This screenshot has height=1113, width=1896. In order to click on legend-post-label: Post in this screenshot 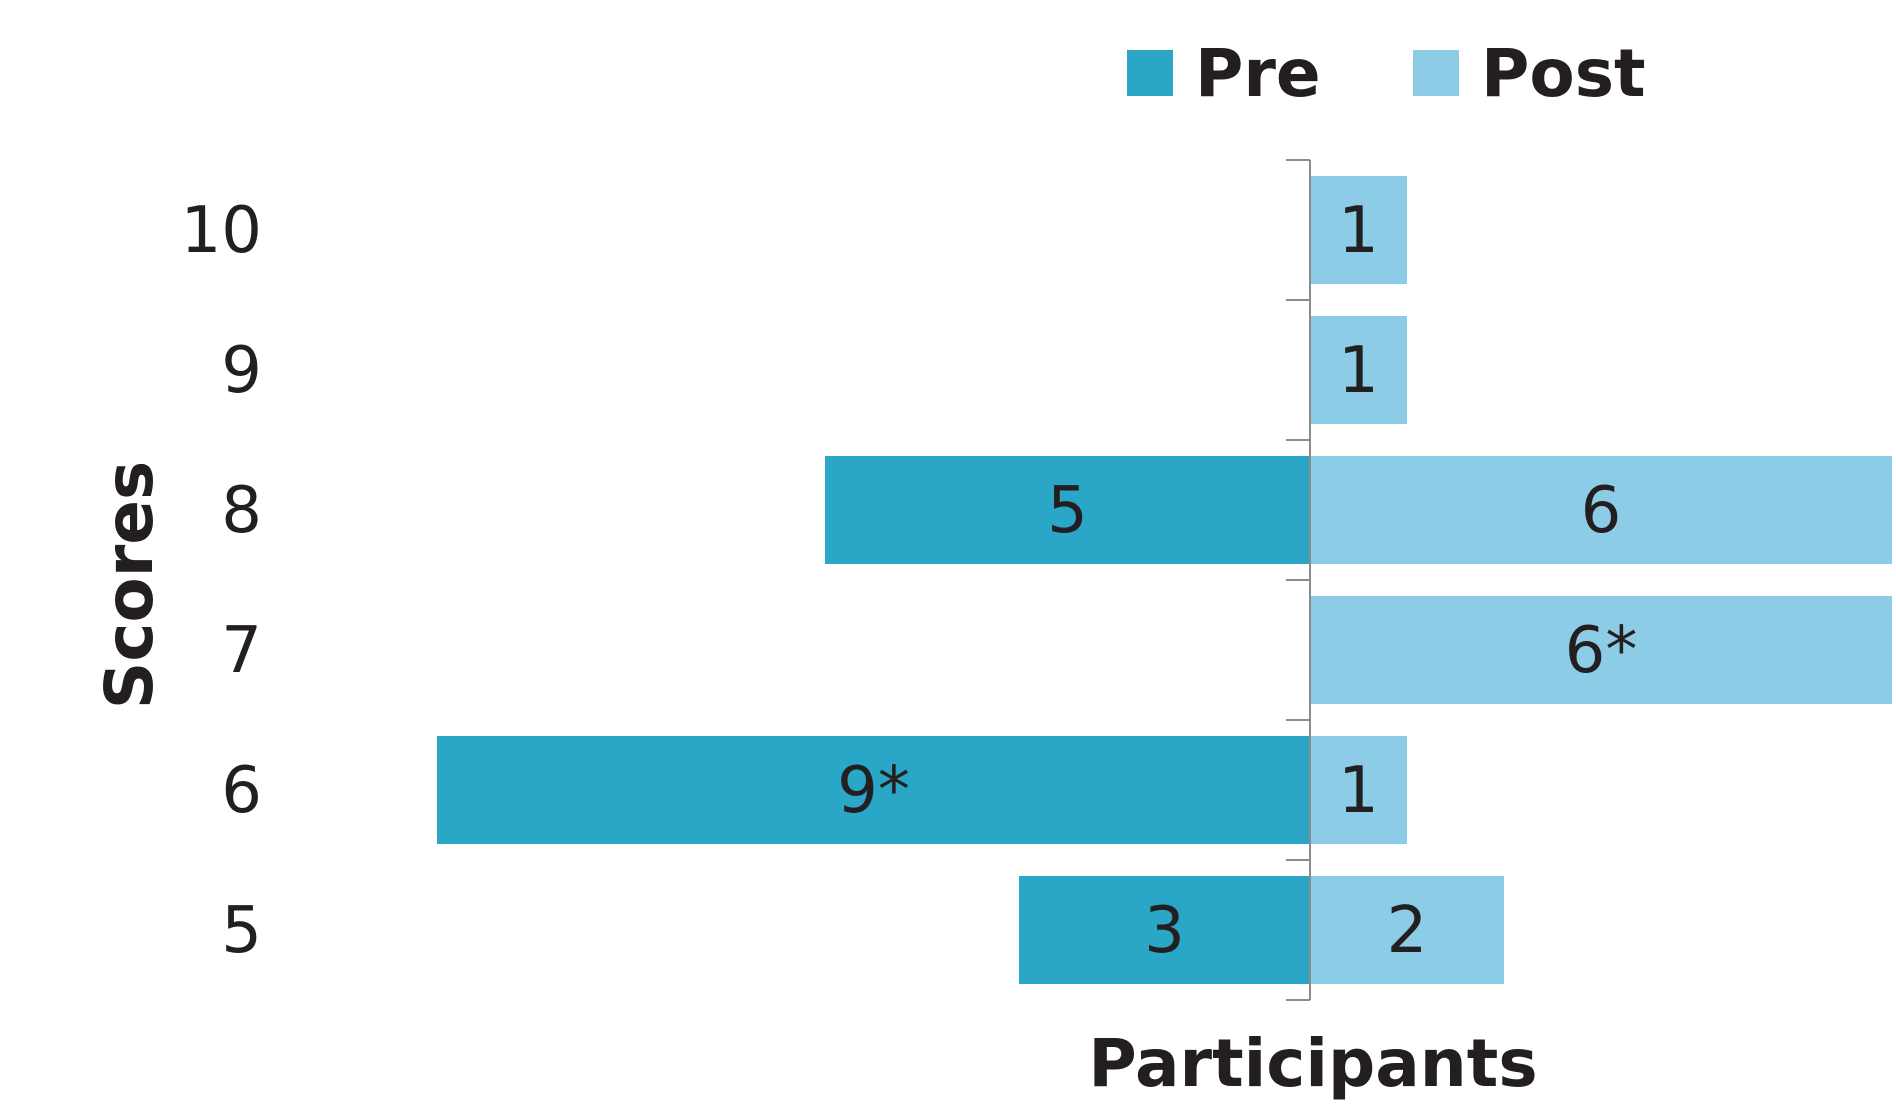, I will do `click(1563, 73)`.